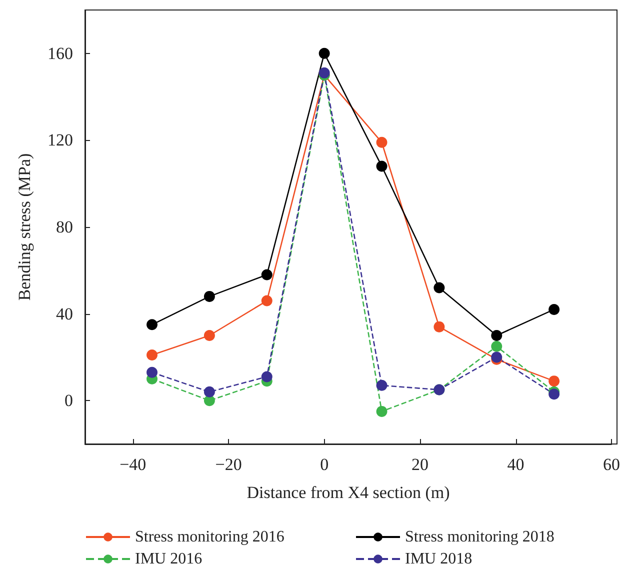 The height and width of the screenshot is (580, 631). I want to click on y-tick-label: 160, so click(60, 53).